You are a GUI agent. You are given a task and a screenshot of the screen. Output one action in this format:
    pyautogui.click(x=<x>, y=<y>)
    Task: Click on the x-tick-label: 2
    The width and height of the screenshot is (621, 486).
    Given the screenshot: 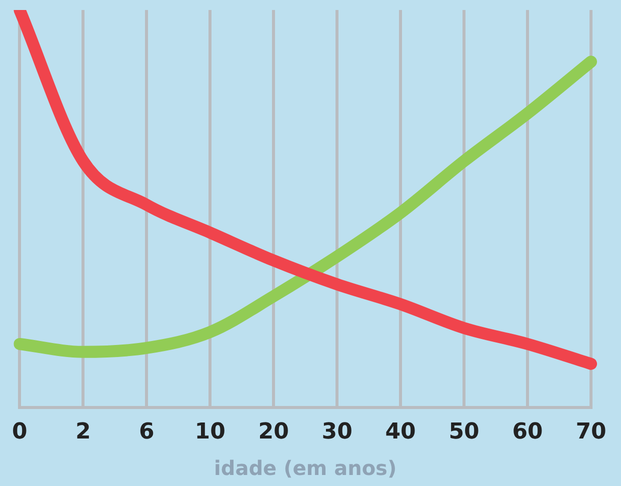 What is the action you would take?
    pyautogui.click(x=83, y=432)
    